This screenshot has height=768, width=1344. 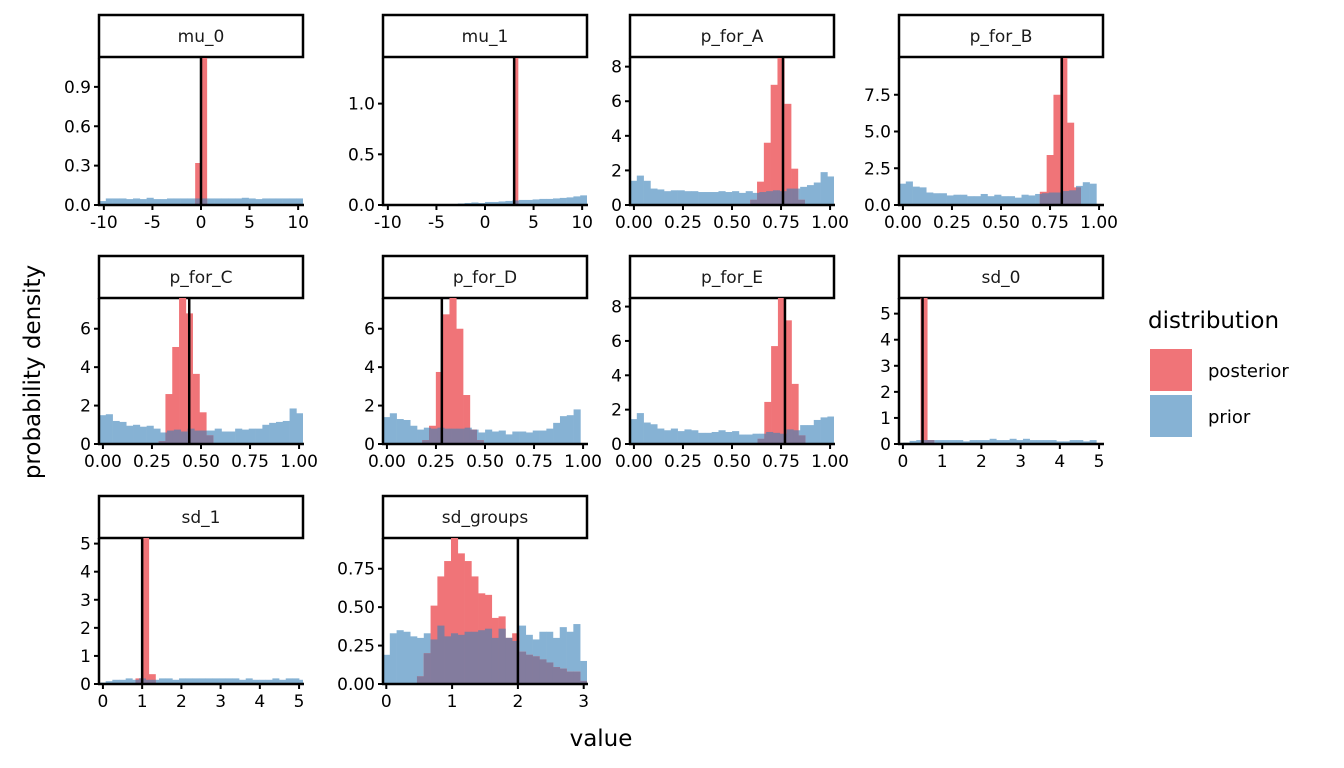 What do you see at coordinates (634, 223) in the screenshot?
I see `x-tick-label: 0.00` at bounding box center [634, 223].